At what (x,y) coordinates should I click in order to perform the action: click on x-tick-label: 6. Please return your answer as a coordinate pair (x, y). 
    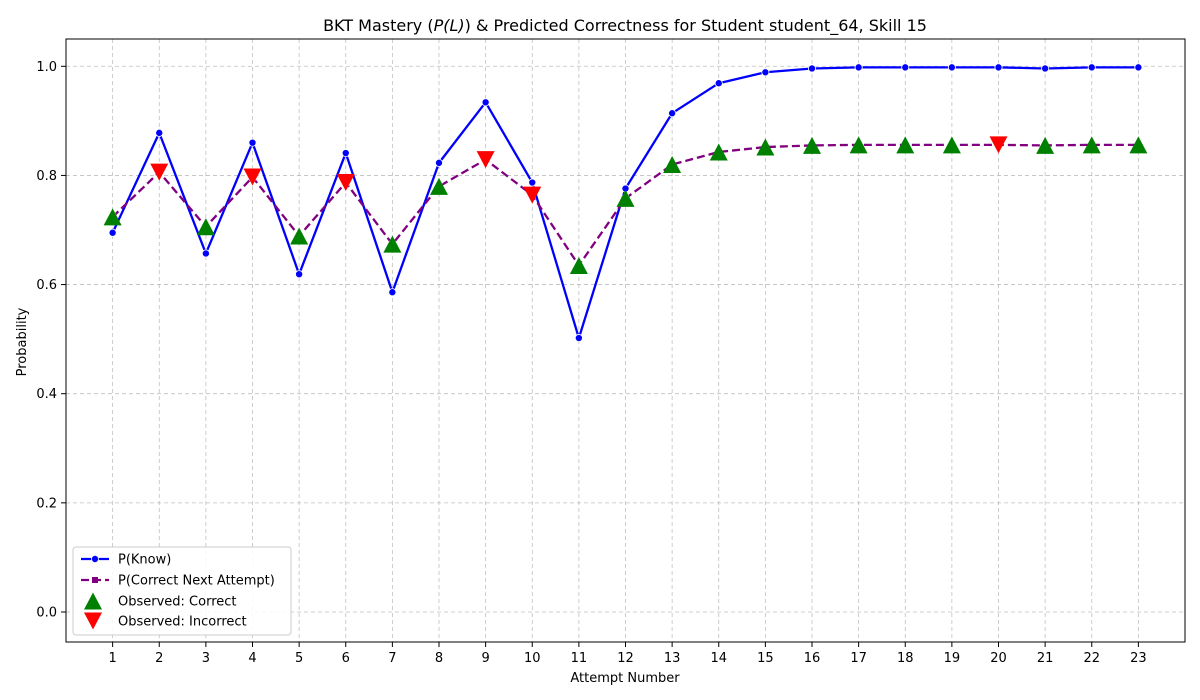
    Looking at the image, I should click on (346, 658).